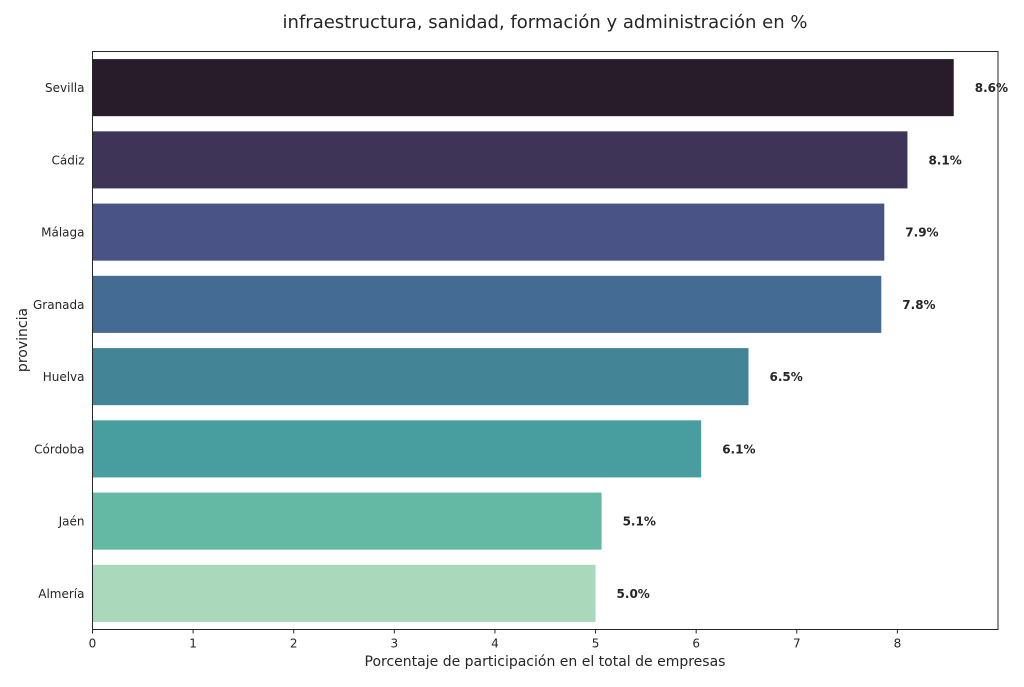 This screenshot has width=1024, height=687. I want to click on x-tick-label: 2, so click(294, 644).